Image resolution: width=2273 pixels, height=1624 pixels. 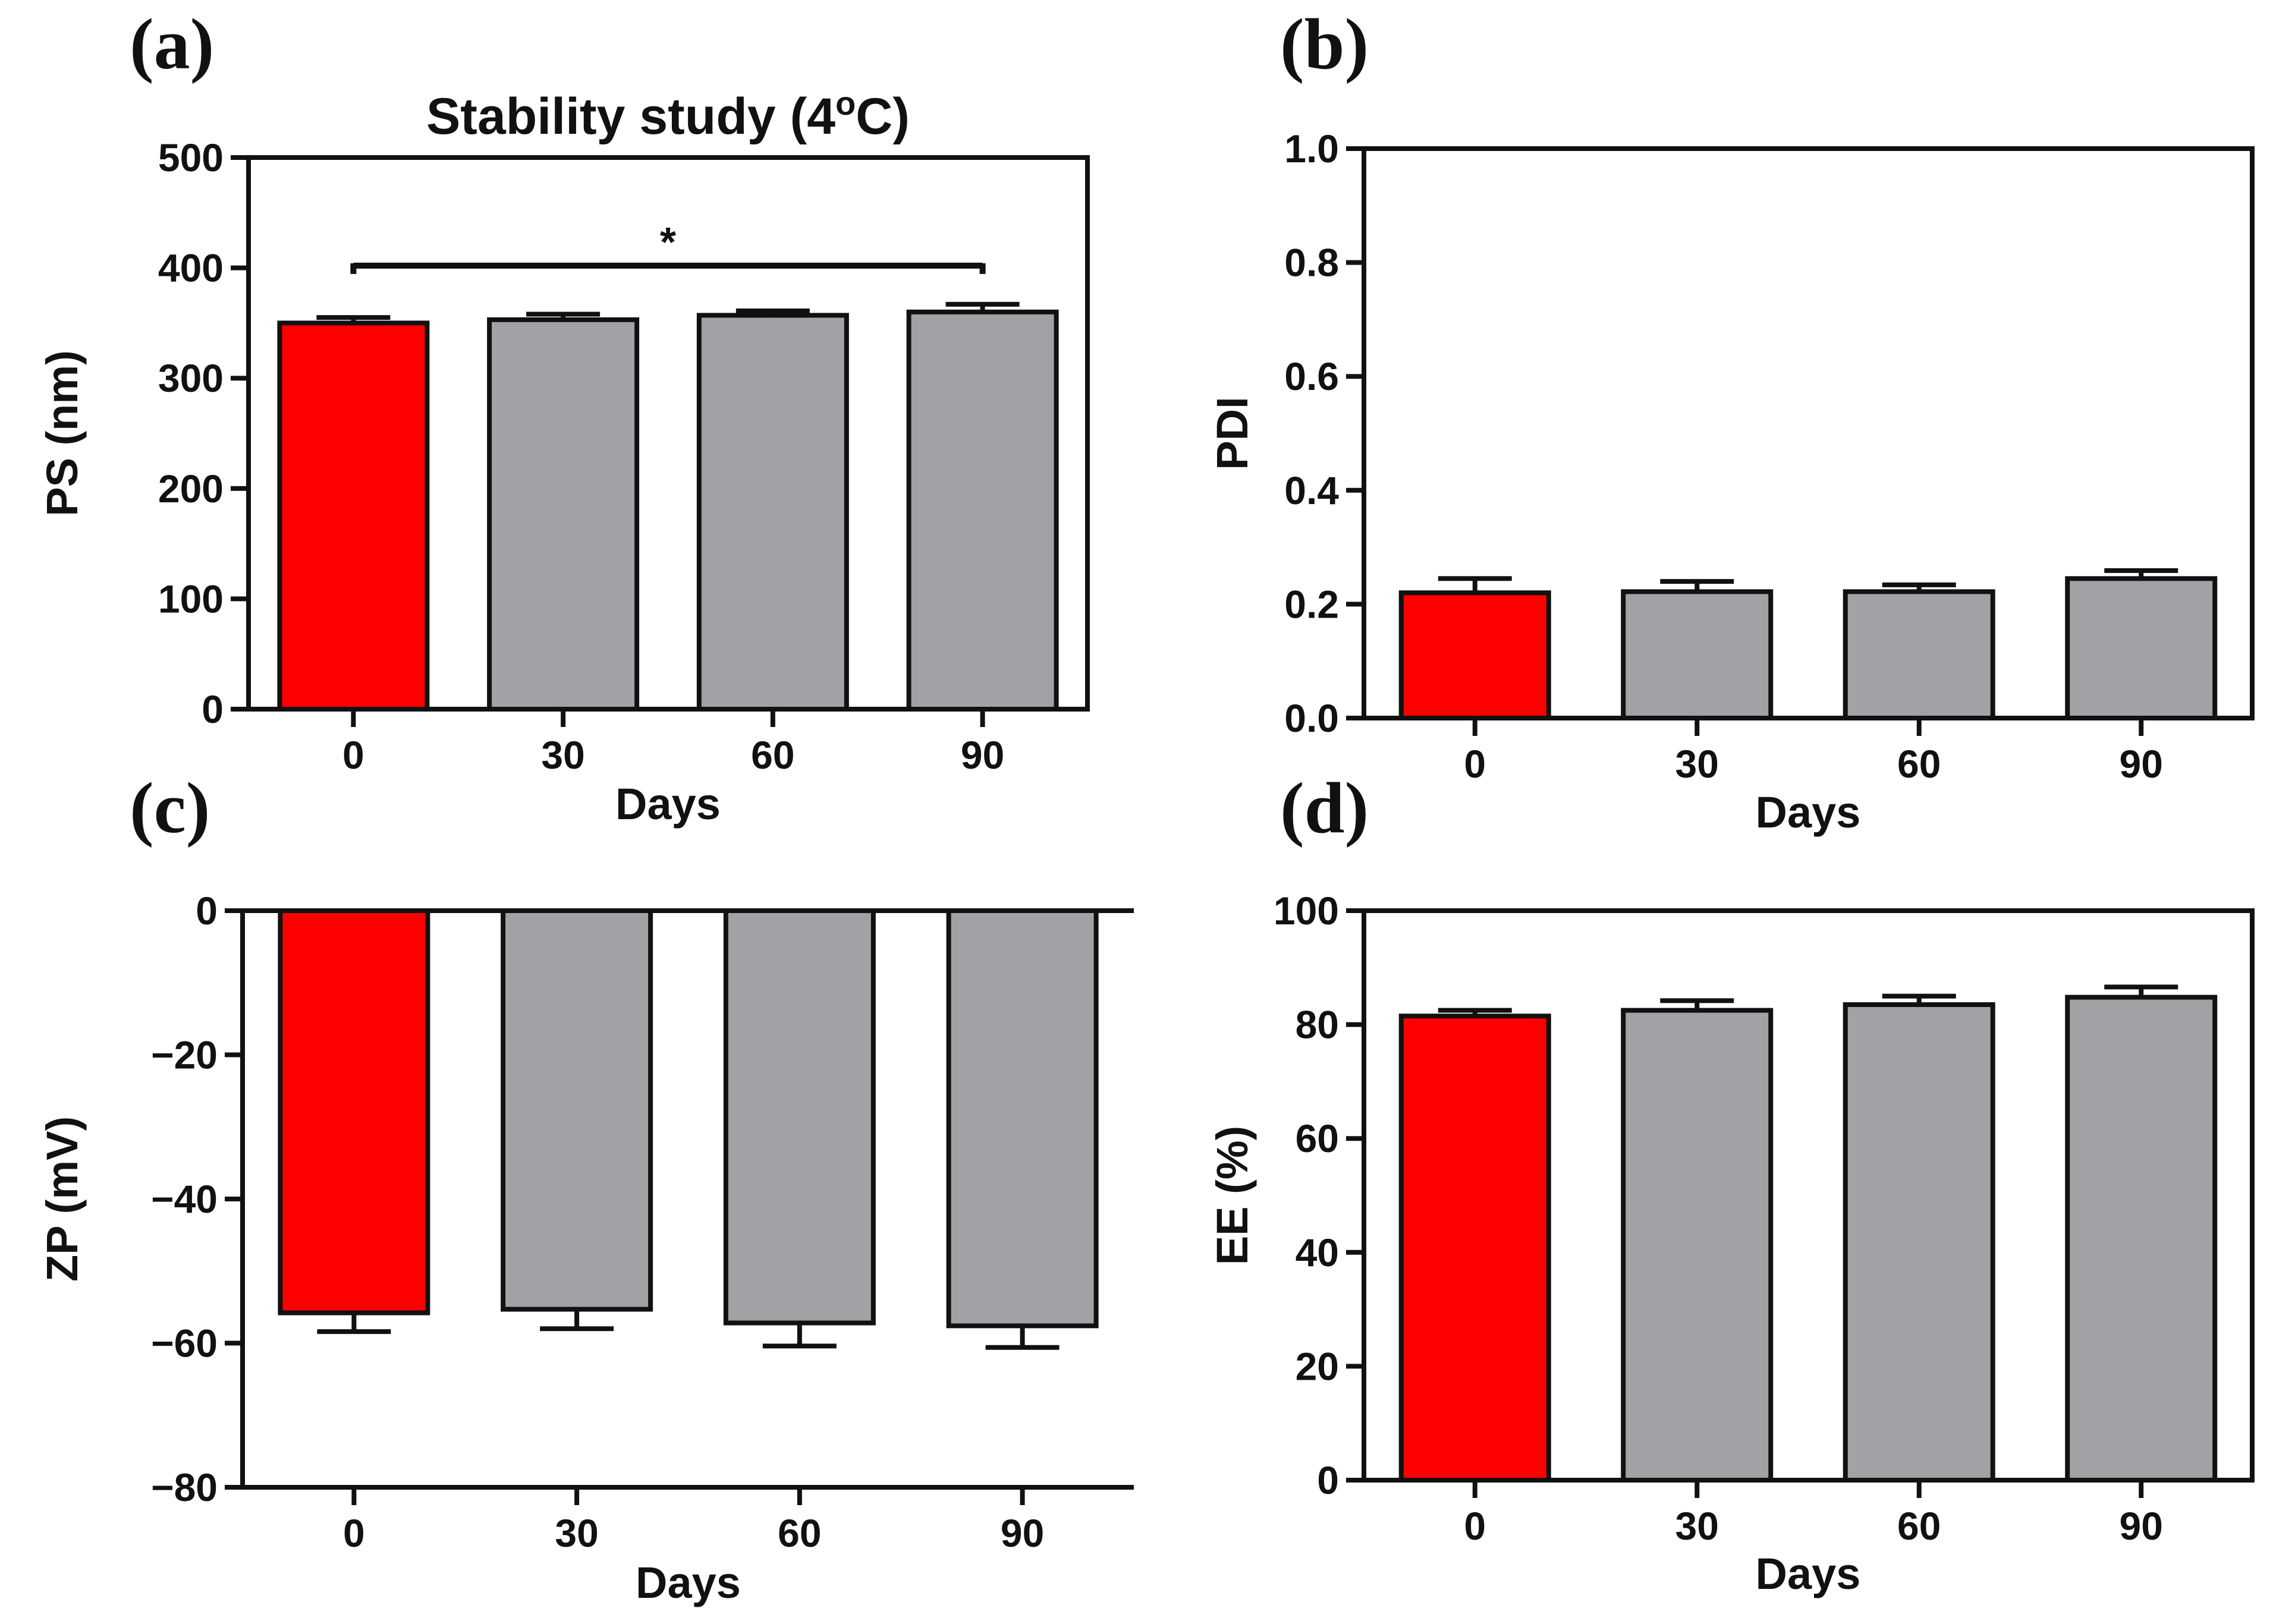 I want to click on y-axis-label: EE (%), so click(x=1233, y=1195).